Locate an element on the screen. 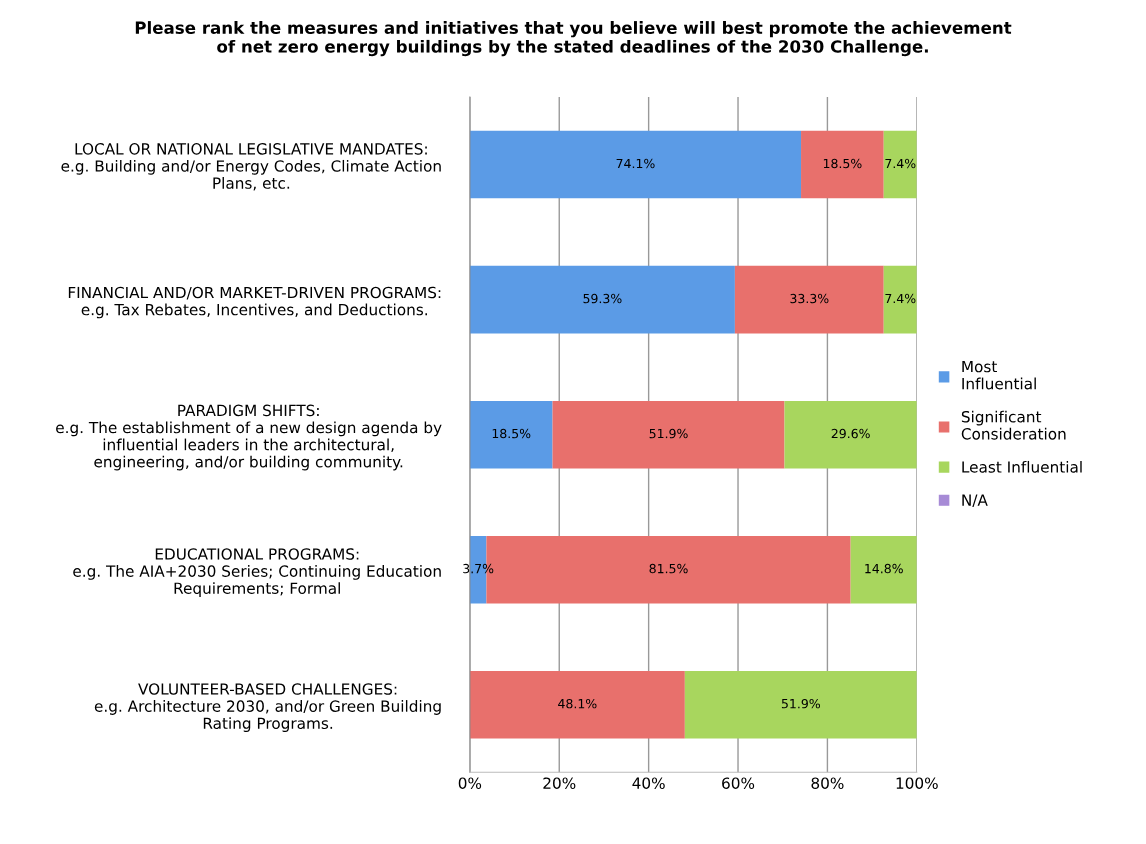 The height and width of the screenshot is (844, 1146). y-tick-label: FINANCIAL AND/OR MARKET-DRIVEN PROGRAMS: e.g. Tax Rebates, Incentives, and Deductions. is located at coordinates (254, 302).